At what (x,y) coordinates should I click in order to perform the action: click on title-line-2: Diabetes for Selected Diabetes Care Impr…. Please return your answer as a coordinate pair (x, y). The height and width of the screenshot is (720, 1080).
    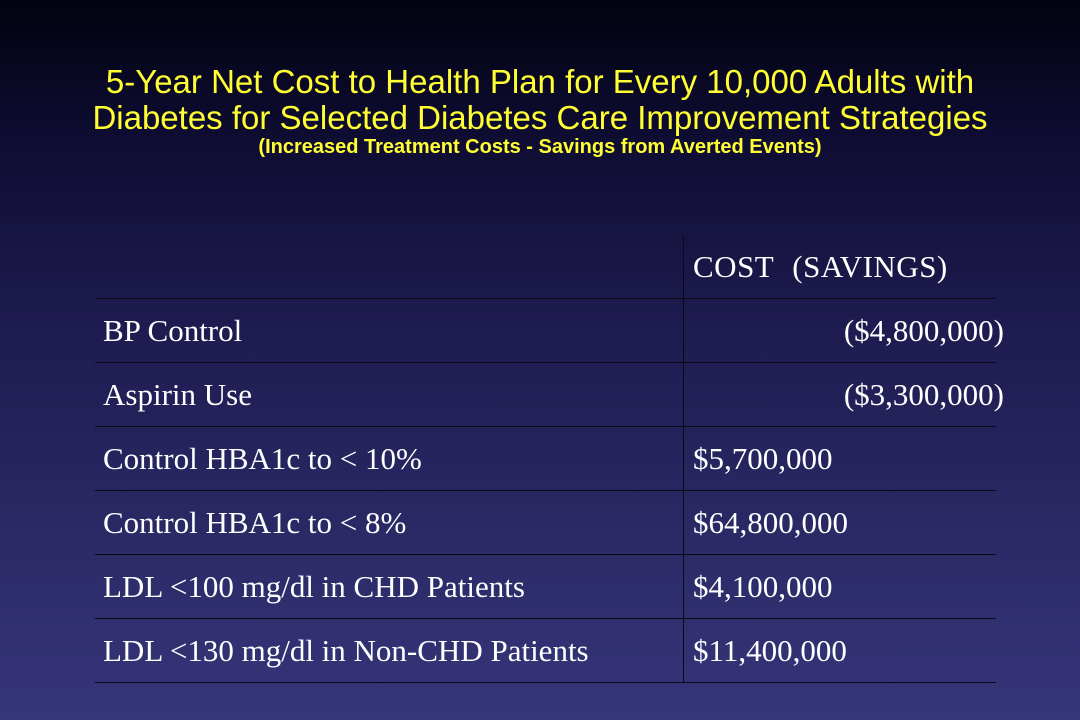
    Looking at the image, I should click on (540, 117).